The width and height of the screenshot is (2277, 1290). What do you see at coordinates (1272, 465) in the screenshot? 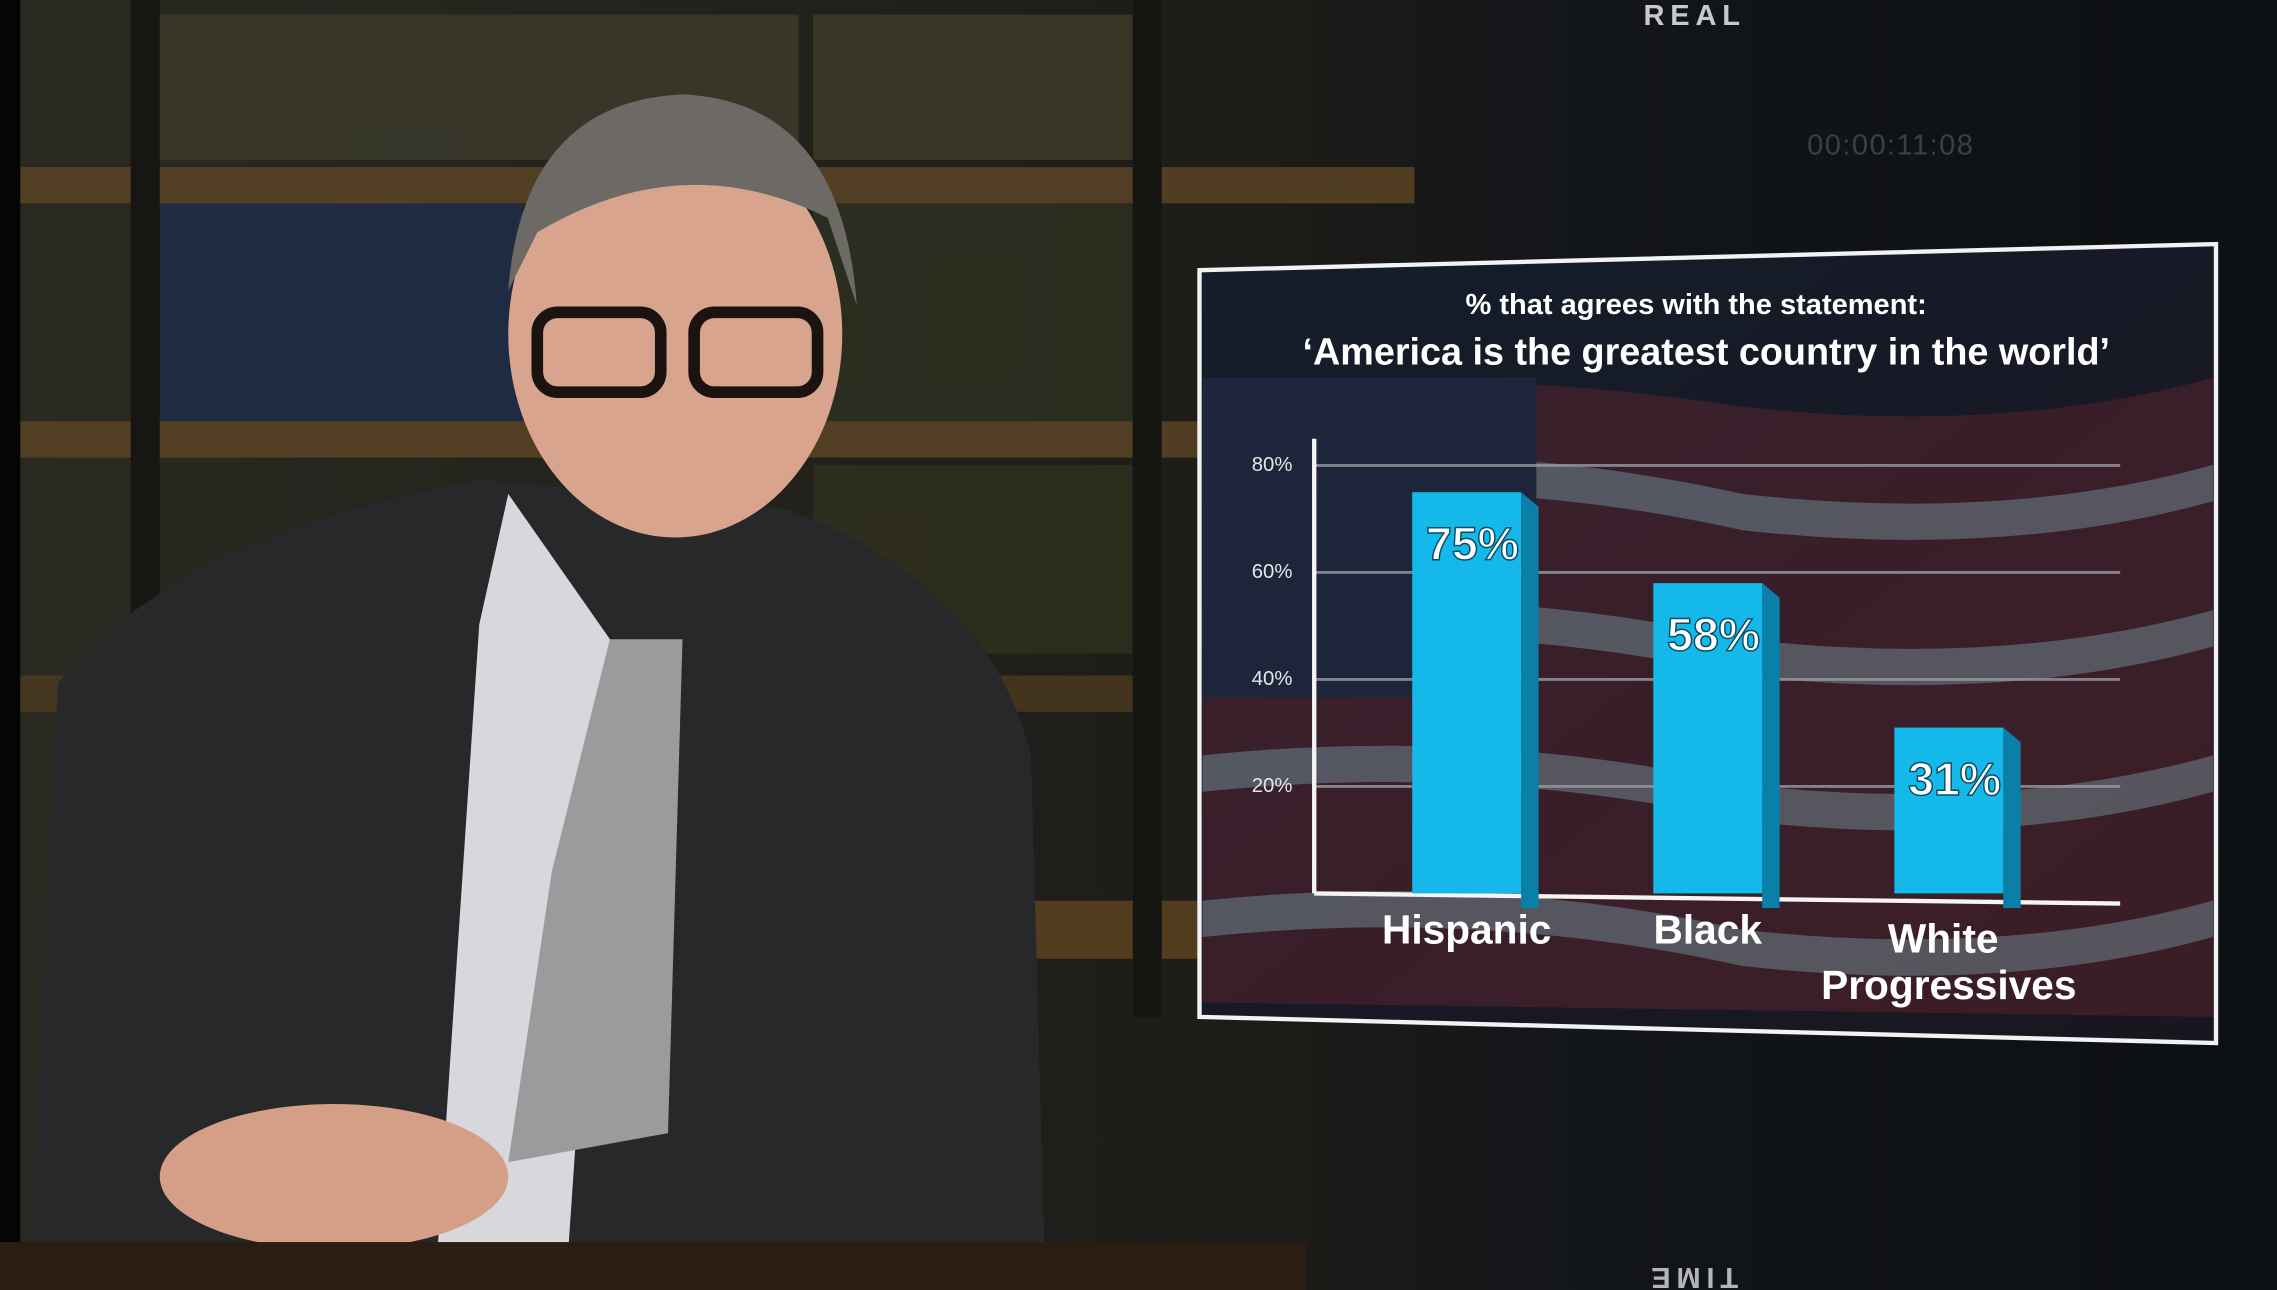
I see `y-tick-label: 80%` at bounding box center [1272, 465].